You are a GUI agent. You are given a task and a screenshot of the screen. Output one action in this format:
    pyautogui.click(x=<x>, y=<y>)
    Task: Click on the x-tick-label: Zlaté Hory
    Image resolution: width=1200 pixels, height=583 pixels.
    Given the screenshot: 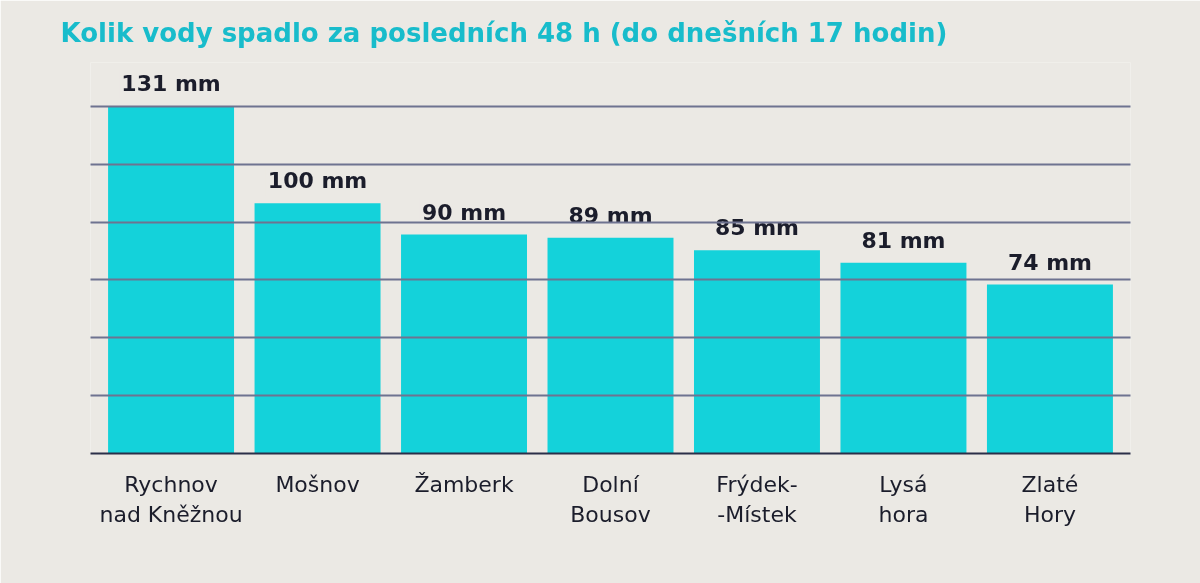 What is the action you would take?
    pyautogui.click(x=1050, y=499)
    